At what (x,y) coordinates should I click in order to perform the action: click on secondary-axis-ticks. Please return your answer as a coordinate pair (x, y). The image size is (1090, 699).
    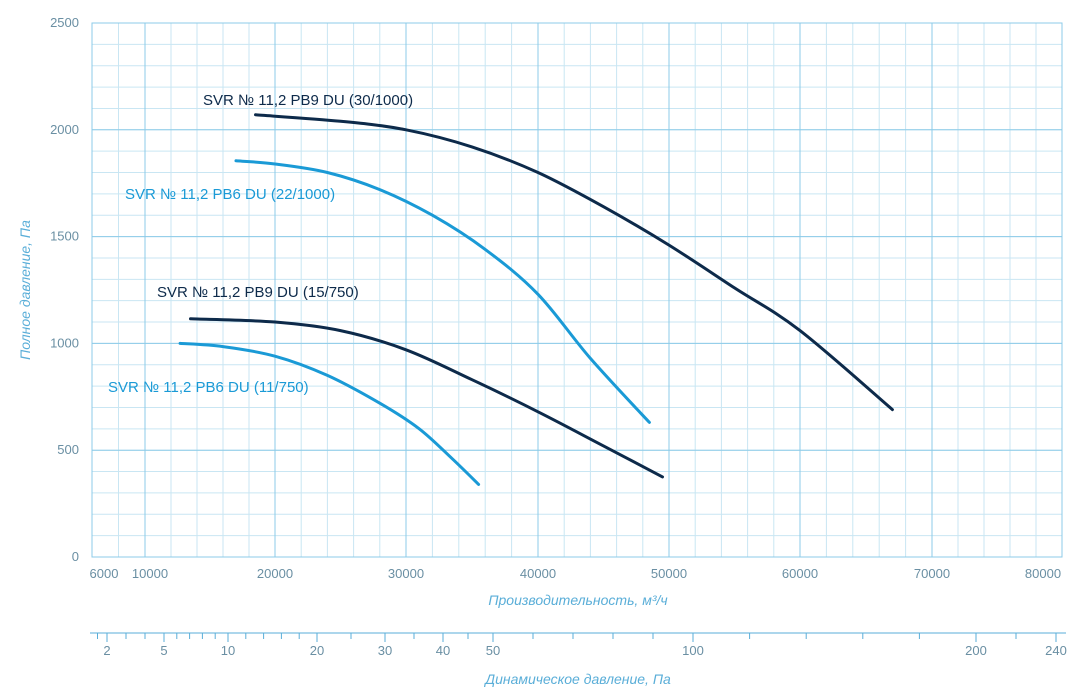
    Looking at the image, I should click on (577, 637).